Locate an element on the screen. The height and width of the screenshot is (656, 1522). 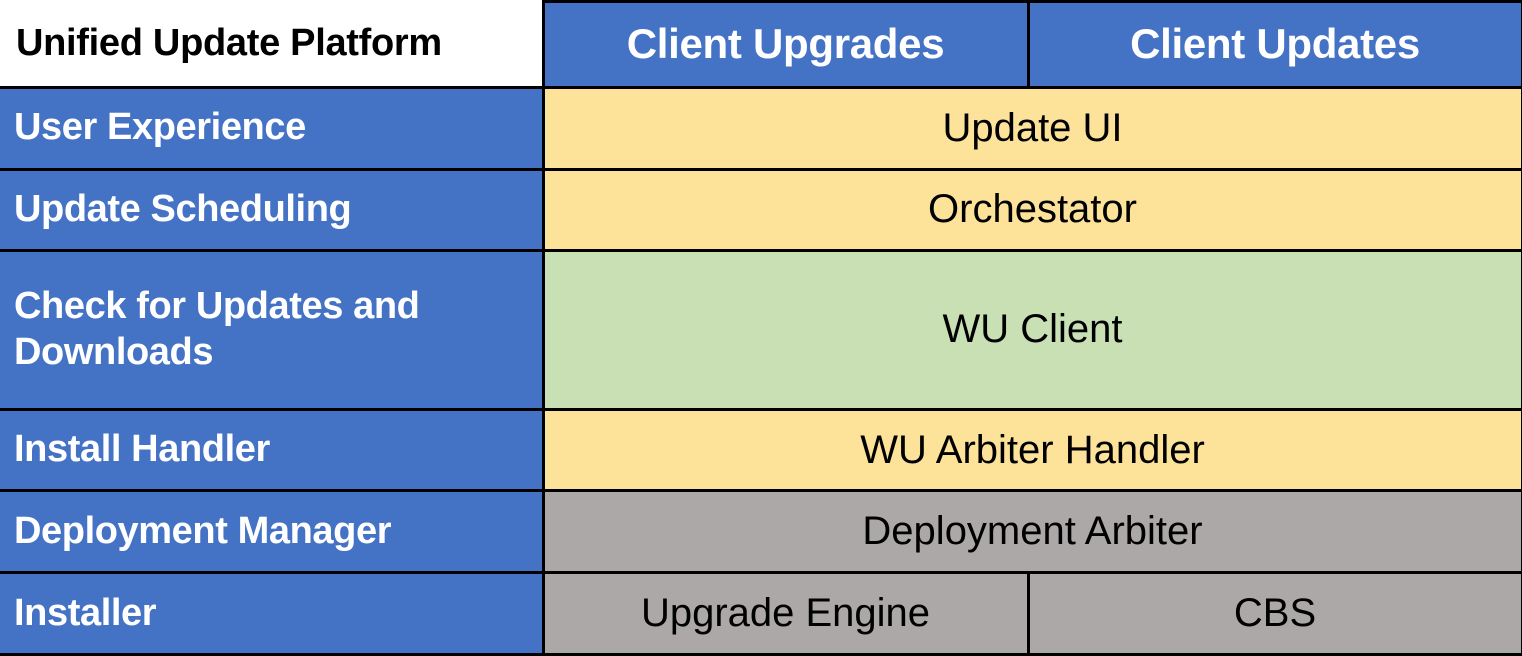
column-header-client-upgrades: Client Upgrades is located at coordinates (785, 44).